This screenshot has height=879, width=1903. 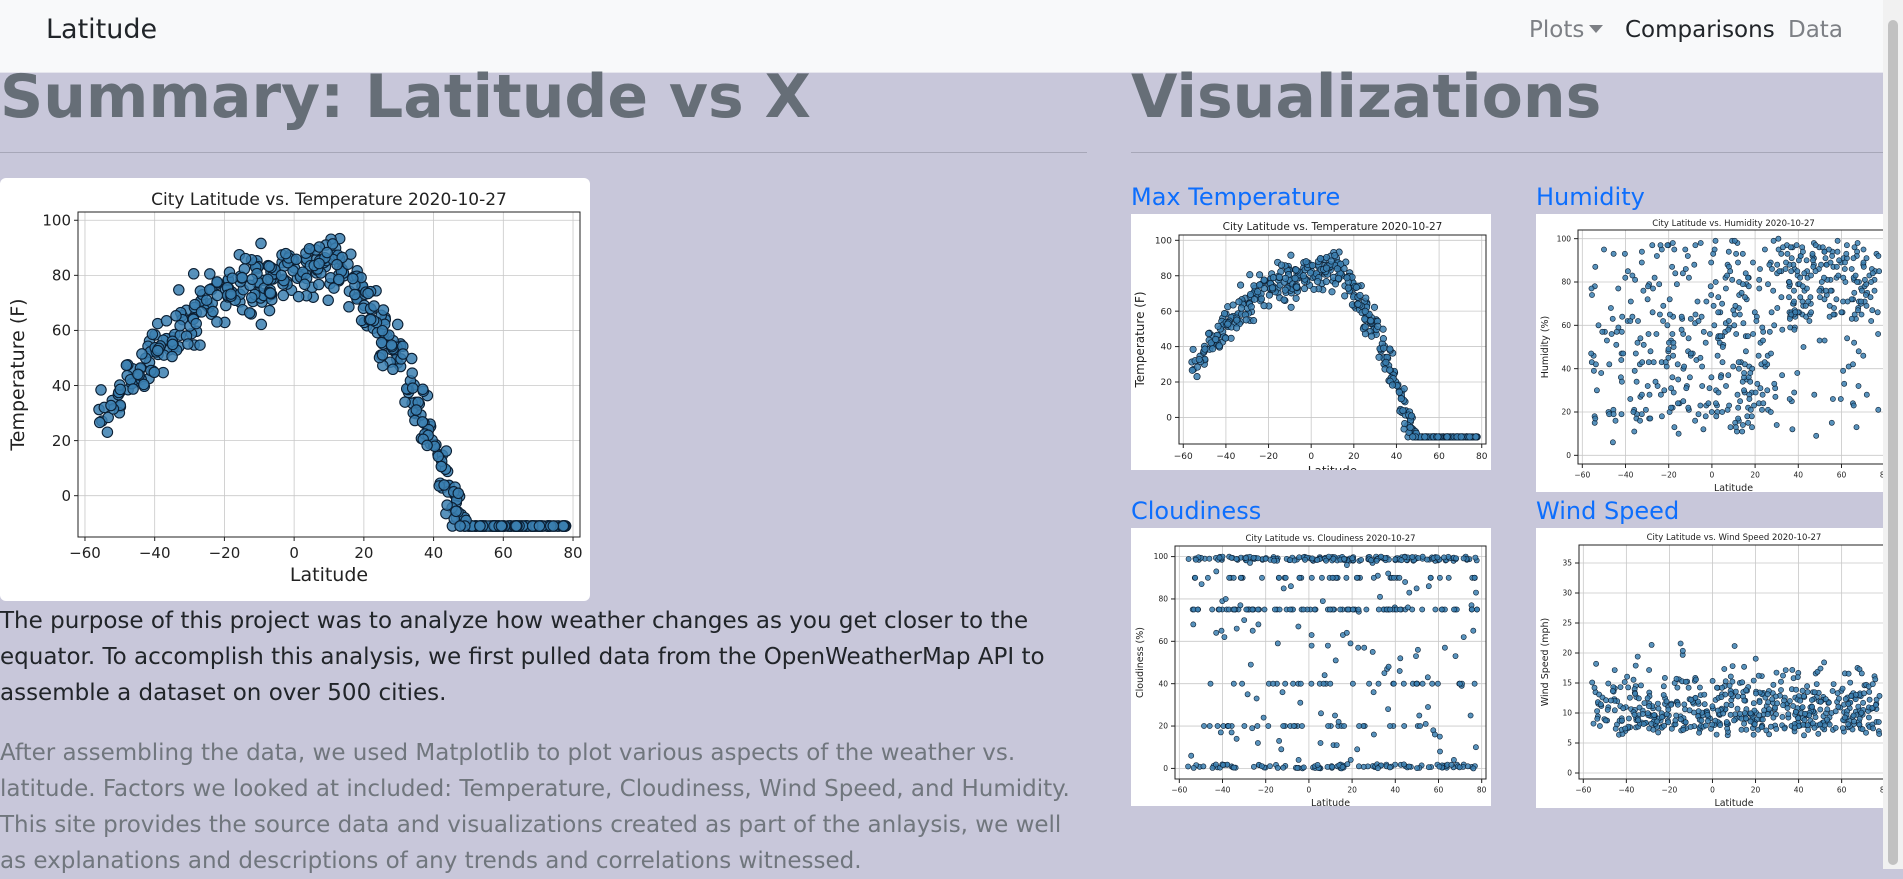 What do you see at coordinates (1567, 683) in the screenshot?
I see `y-tick-label: 15` at bounding box center [1567, 683].